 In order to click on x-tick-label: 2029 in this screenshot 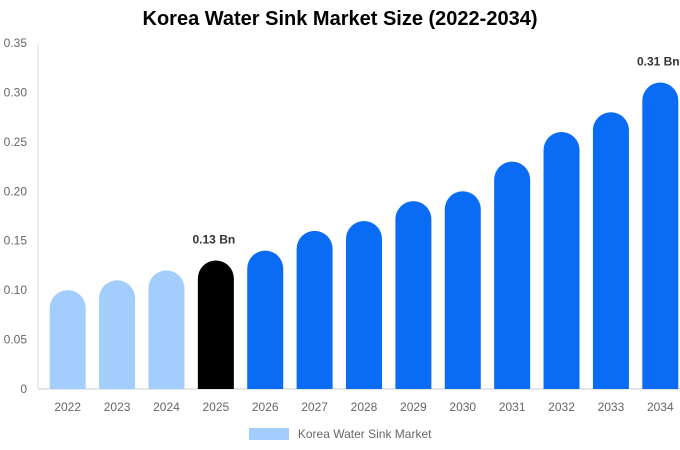, I will do `click(413, 407)`.